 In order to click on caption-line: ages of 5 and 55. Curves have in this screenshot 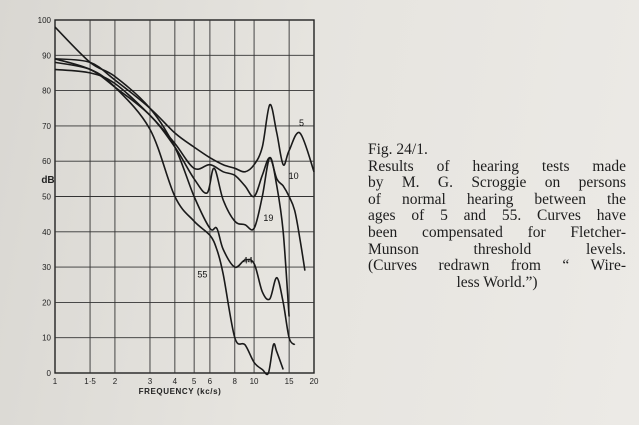, I will do `click(497, 216)`.